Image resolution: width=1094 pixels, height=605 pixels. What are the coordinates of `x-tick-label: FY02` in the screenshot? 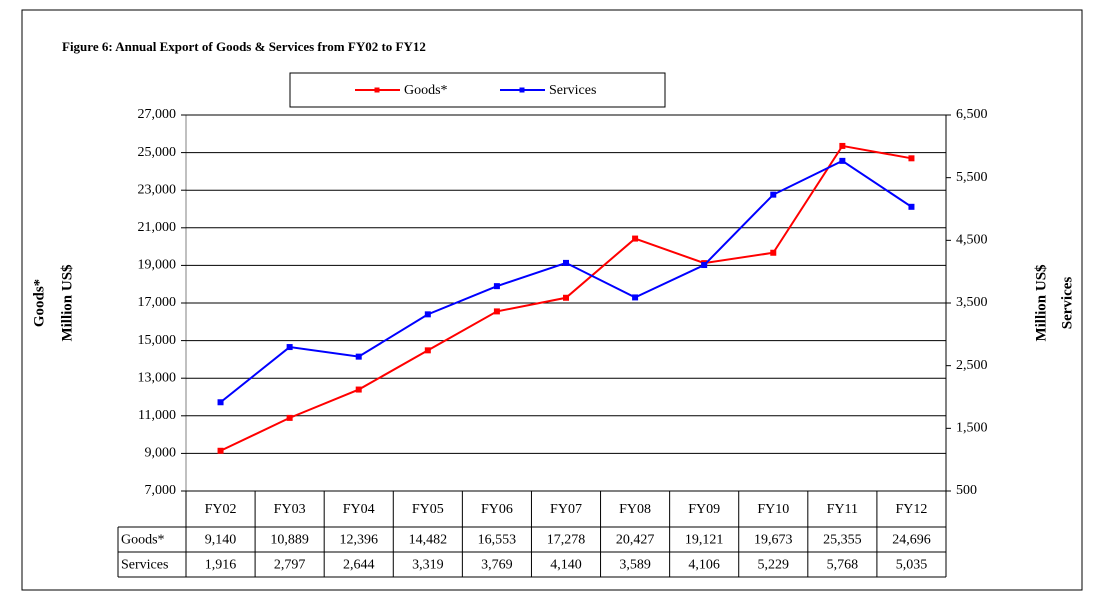 It's located at (221, 509).